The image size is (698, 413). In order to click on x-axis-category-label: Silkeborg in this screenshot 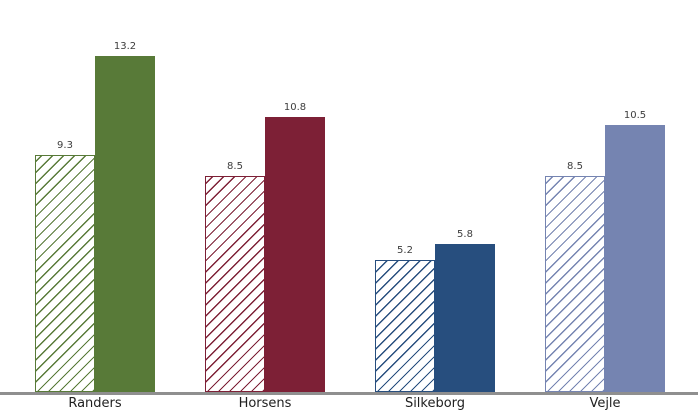, I will do `click(435, 403)`.